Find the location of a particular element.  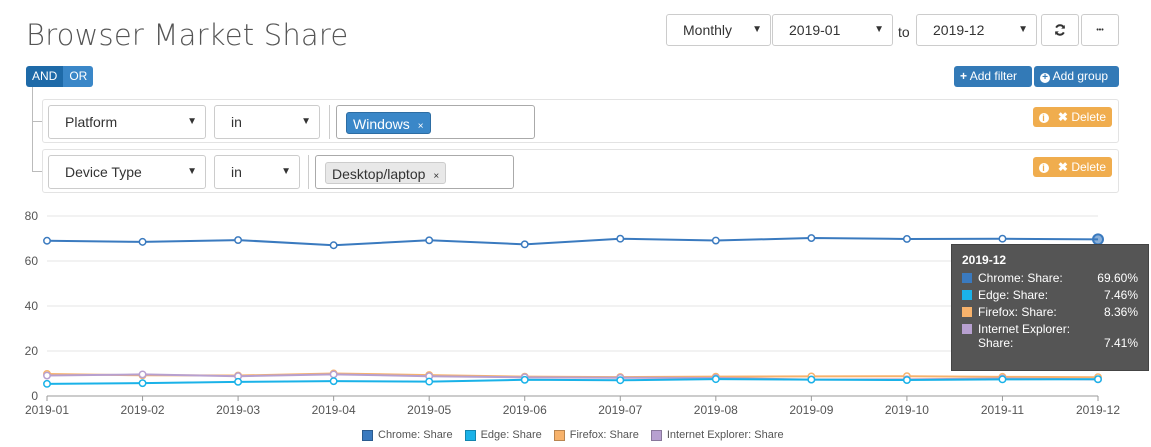

x-tick-label: 2019-10 is located at coordinates (907, 410).